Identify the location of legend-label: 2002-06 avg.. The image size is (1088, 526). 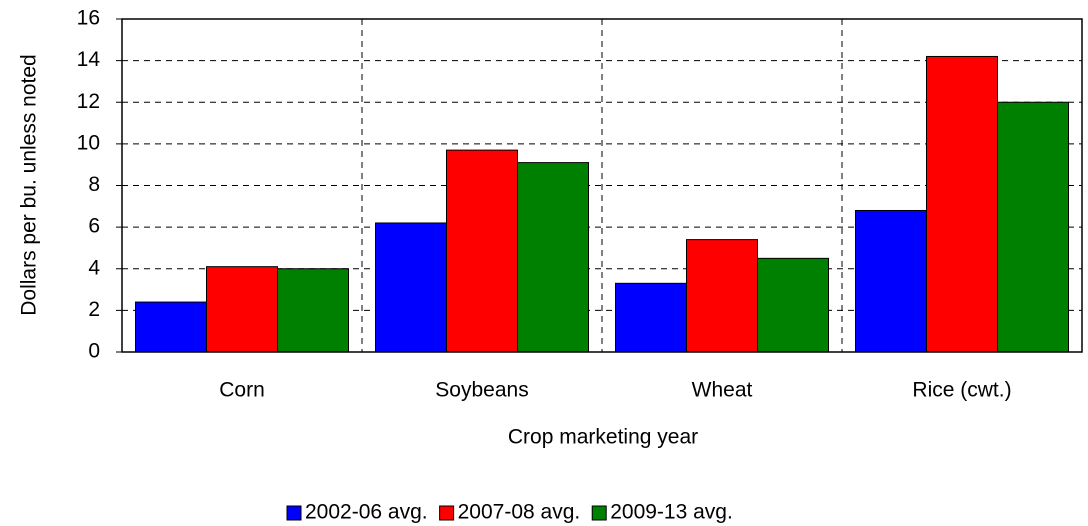
(366, 512).